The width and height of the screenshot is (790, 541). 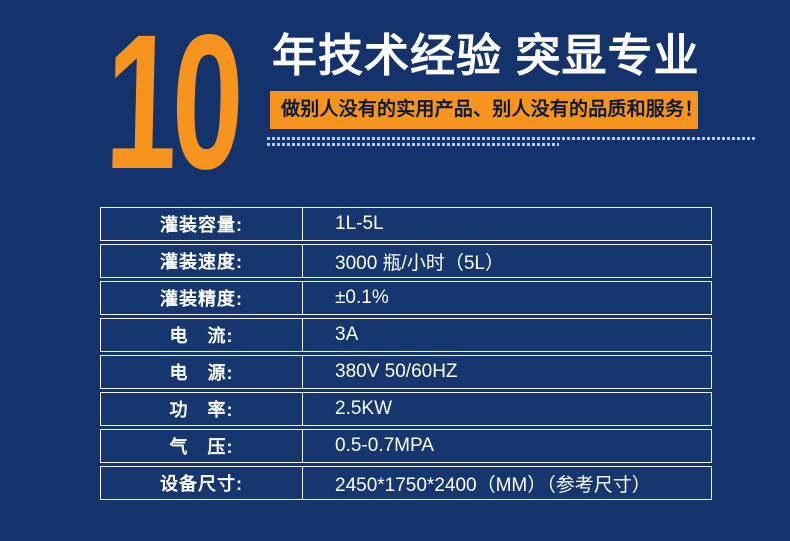 I want to click on big-number-10: 10, so click(x=172, y=104).